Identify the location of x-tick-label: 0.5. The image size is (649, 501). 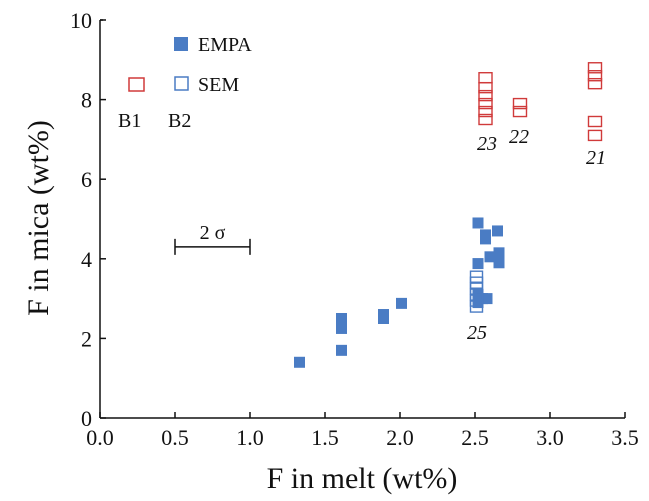
(175, 437).